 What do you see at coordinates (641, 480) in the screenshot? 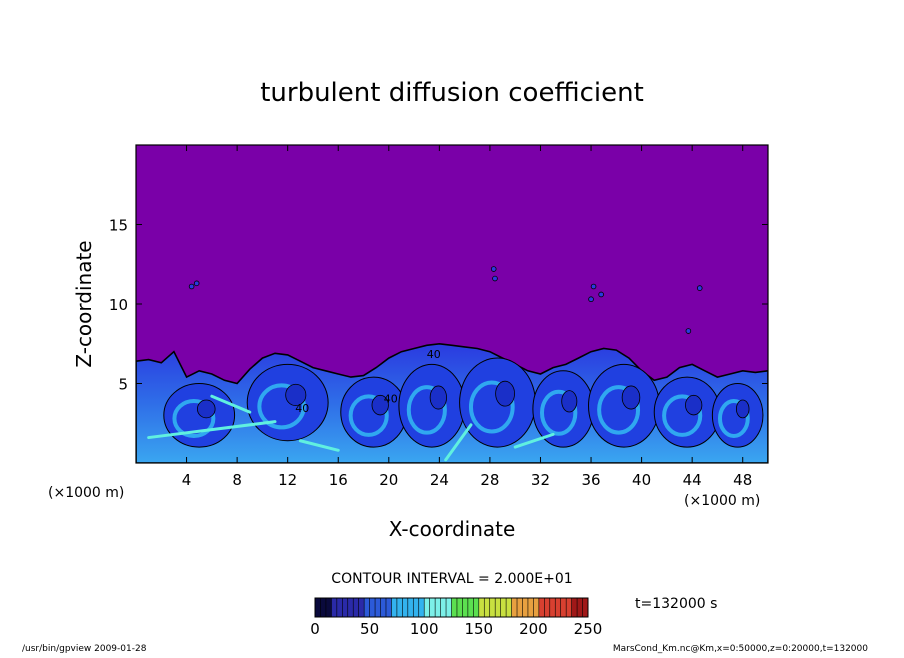
I see `x-tick-label: 40` at bounding box center [641, 480].